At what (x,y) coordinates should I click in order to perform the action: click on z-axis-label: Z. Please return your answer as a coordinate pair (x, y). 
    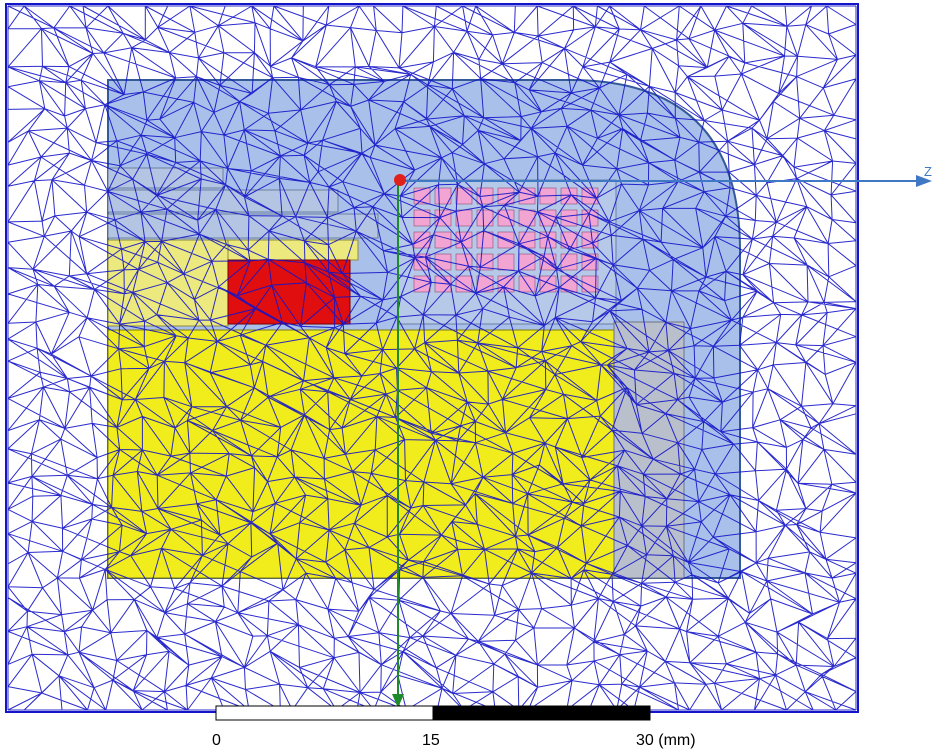
    Looking at the image, I should click on (928, 171).